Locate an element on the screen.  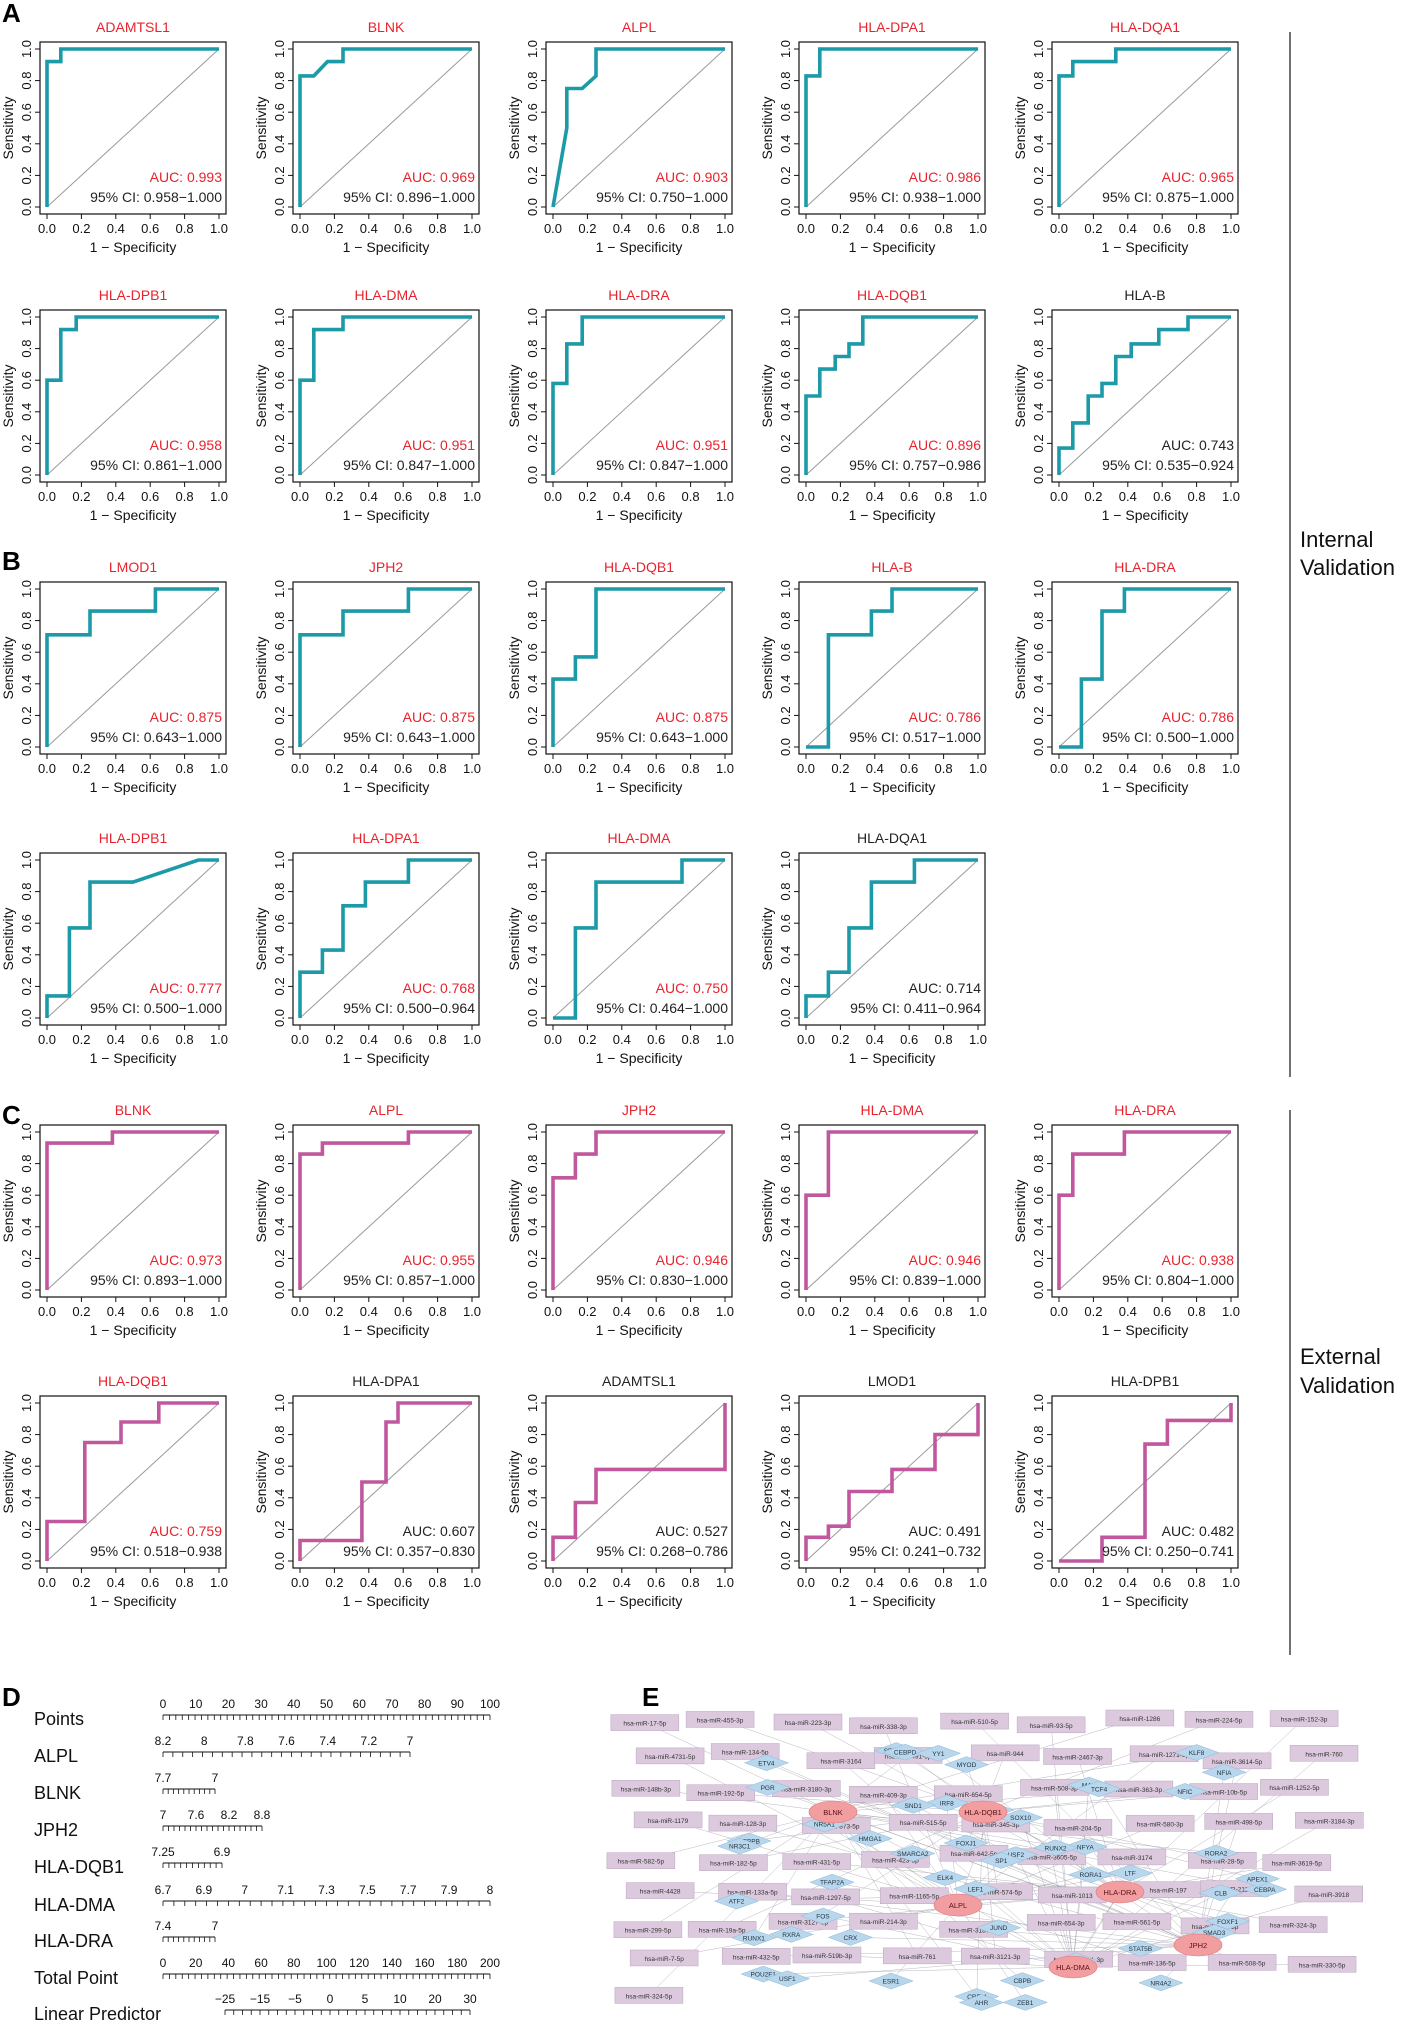
svg-text: TCF4 is located at coordinates (1099, 1789).